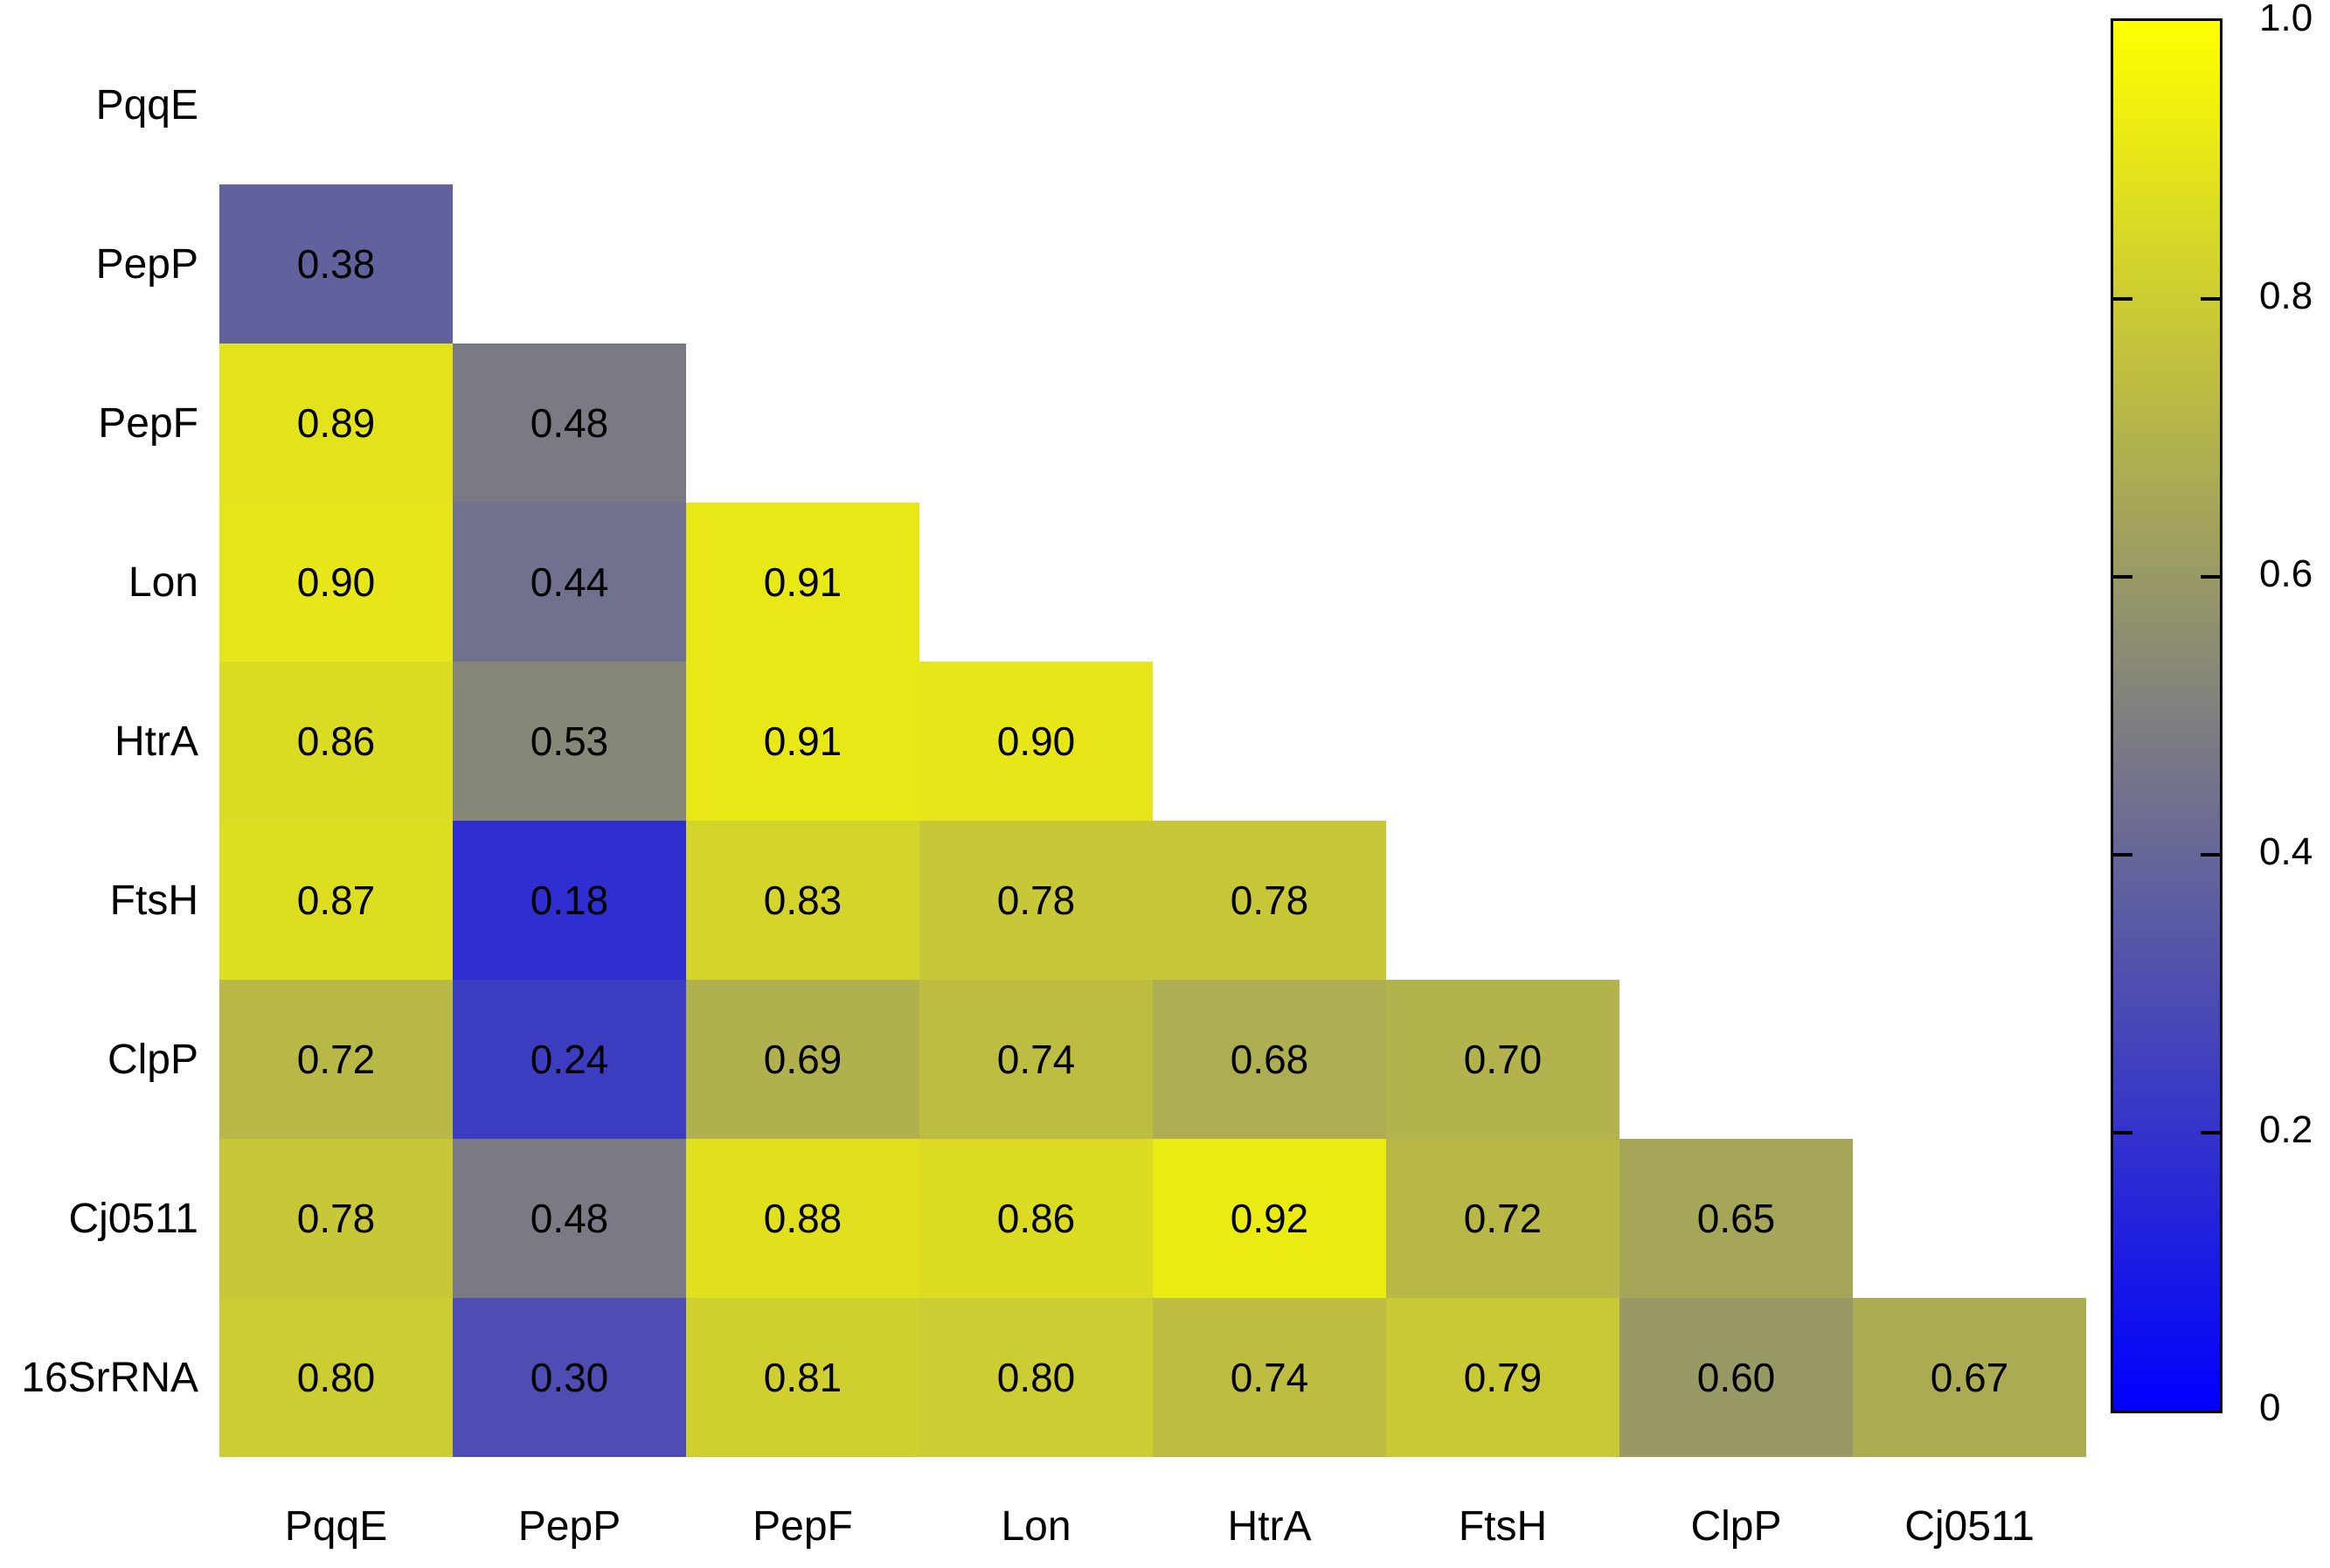 The image size is (2330, 1568). I want to click on heatmap-cell: 0.83, so click(802, 901).